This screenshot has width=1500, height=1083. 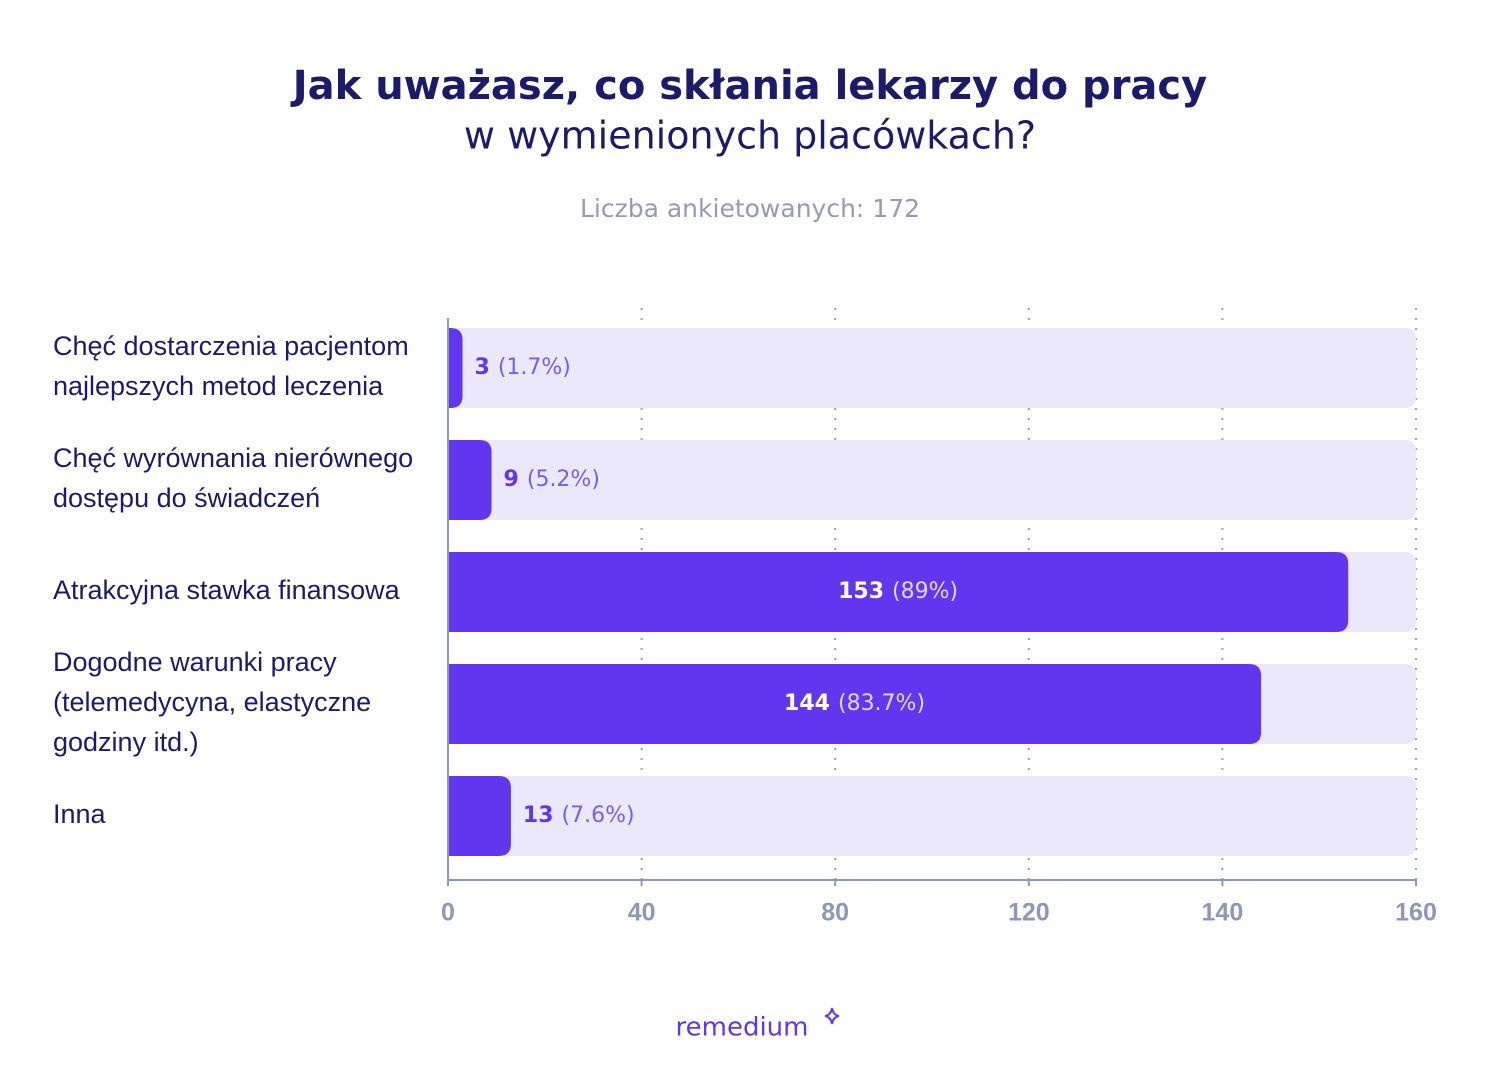 I want to click on category-line: najlepszych metod leczenia, so click(x=218, y=386).